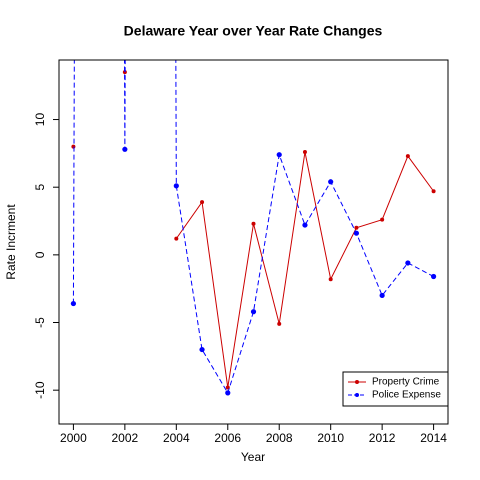  What do you see at coordinates (73, 438) in the screenshot?
I see `x-tick-label: 2000` at bounding box center [73, 438].